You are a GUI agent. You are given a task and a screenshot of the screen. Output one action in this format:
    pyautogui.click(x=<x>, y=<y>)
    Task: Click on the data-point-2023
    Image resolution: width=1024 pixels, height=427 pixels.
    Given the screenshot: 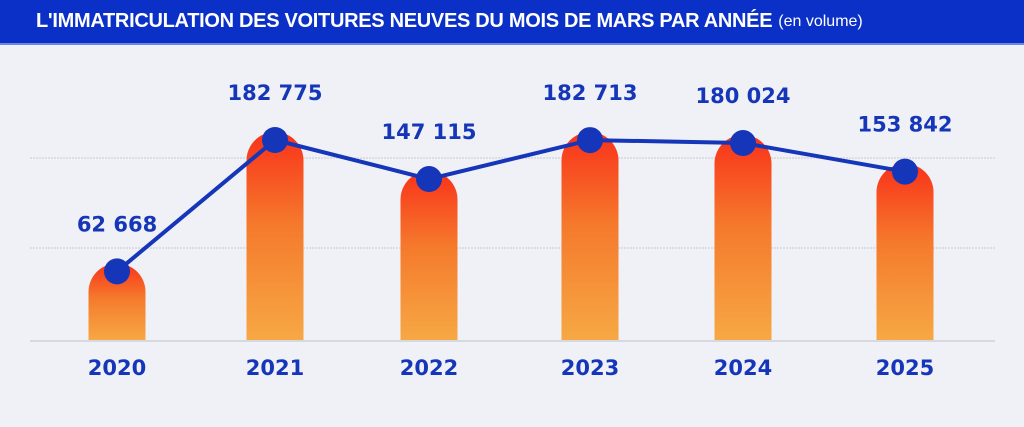 What is the action you would take?
    pyautogui.click(x=590, y=140)
    